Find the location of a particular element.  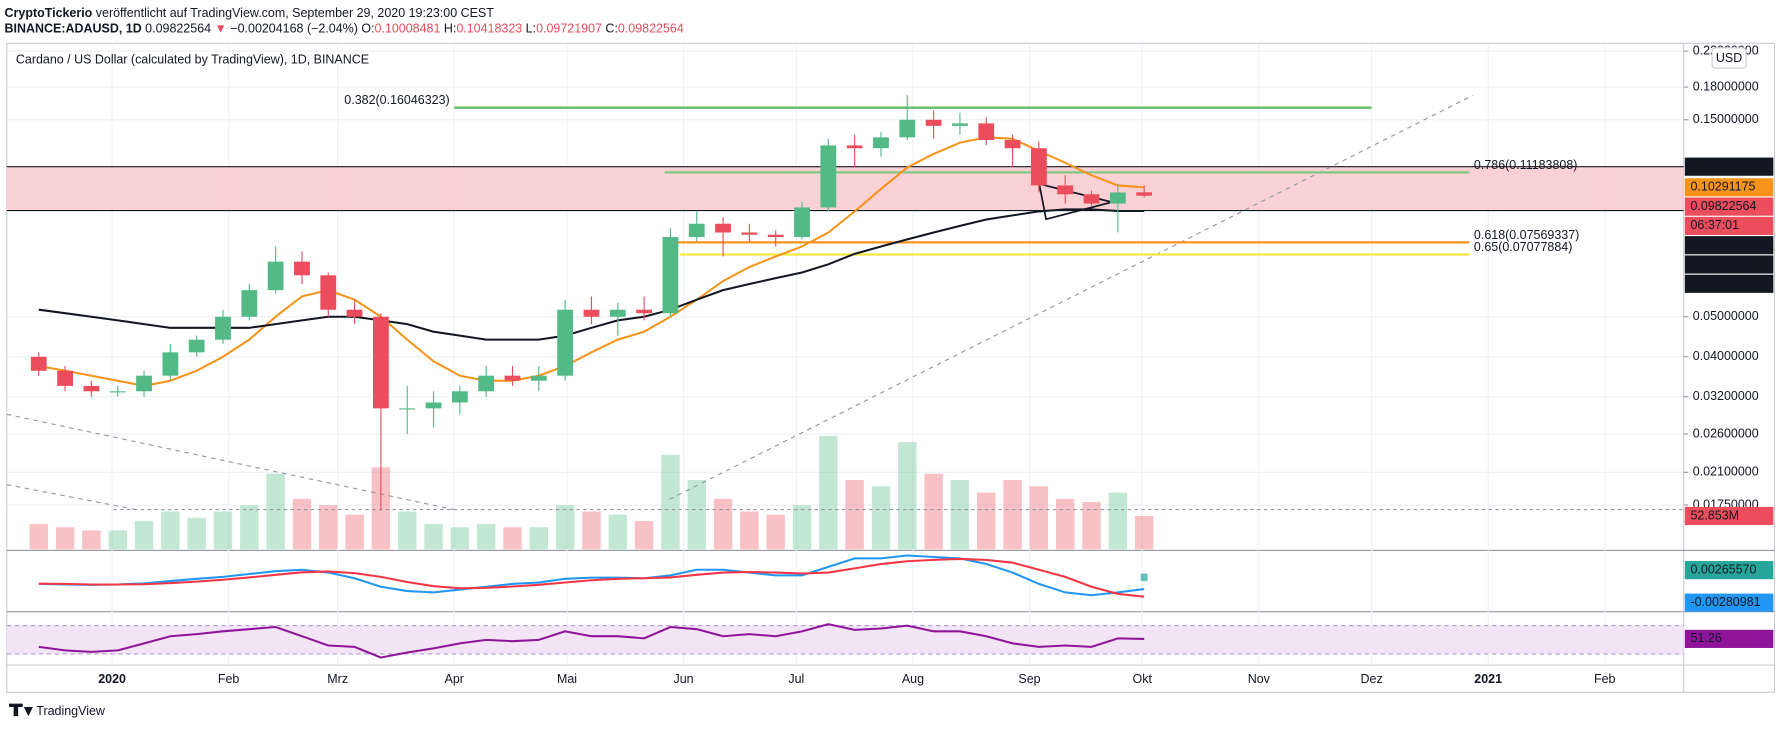

l-label: L: is located at coordinates (531, 29).